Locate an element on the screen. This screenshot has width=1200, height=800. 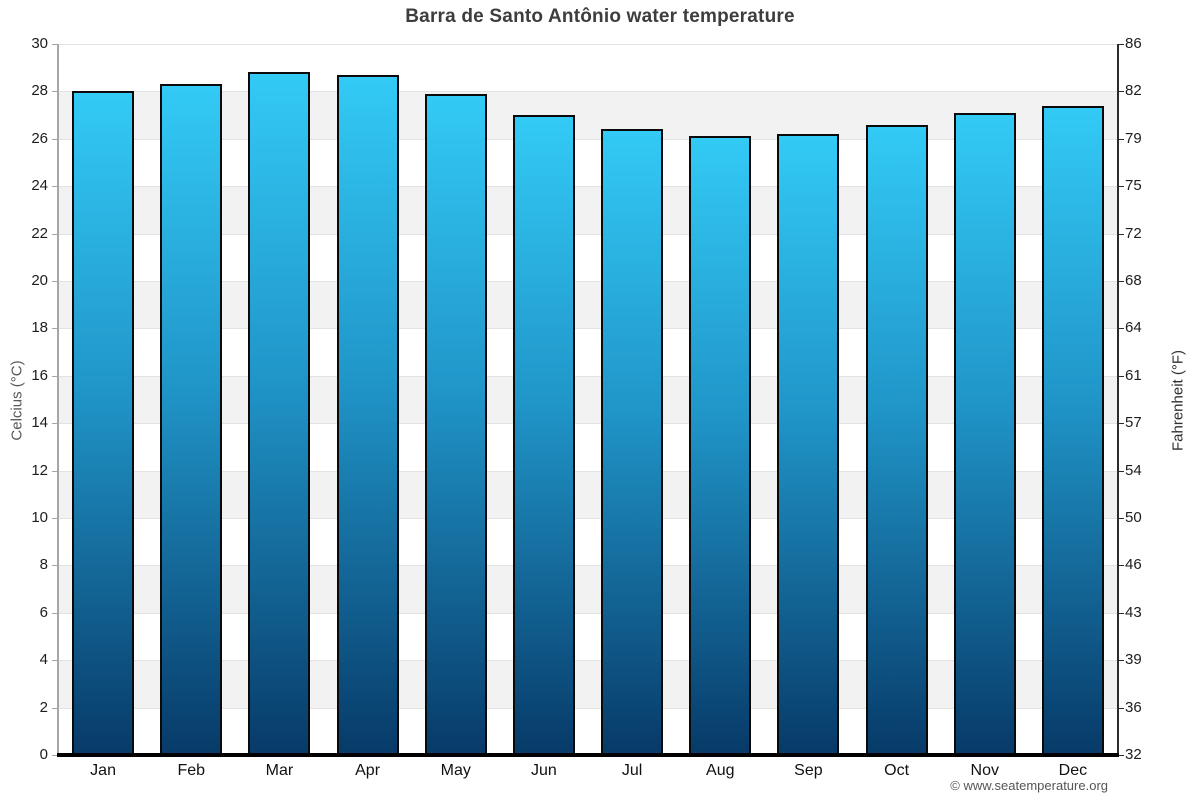
ytick-celsius-14: 14 is located at coordinates (39, 423).